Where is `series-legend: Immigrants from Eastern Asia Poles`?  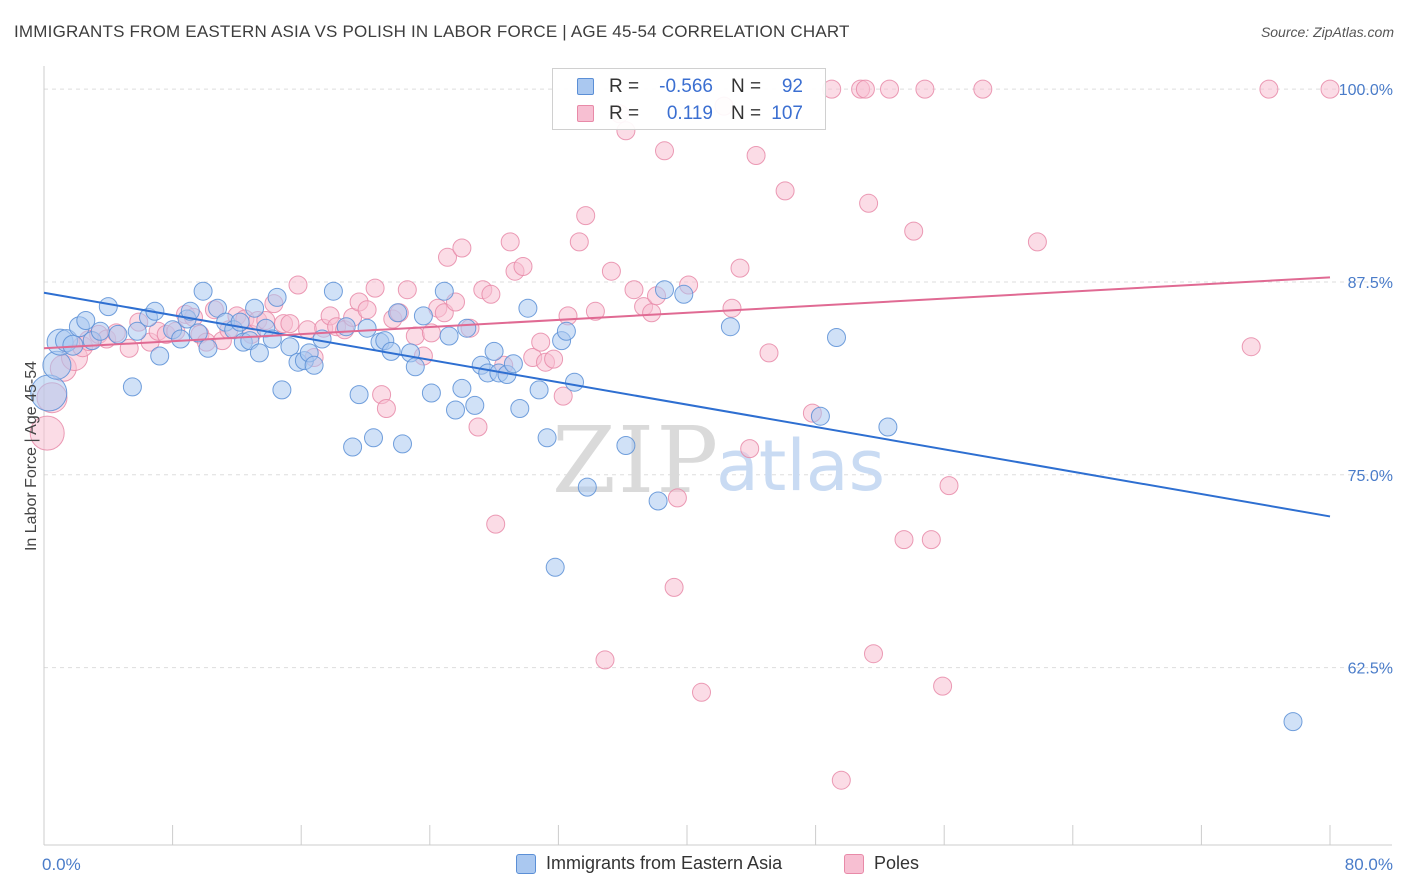
series-legend: Immigrants from Eastern Asia Poles is located at coordinates (703, 865).